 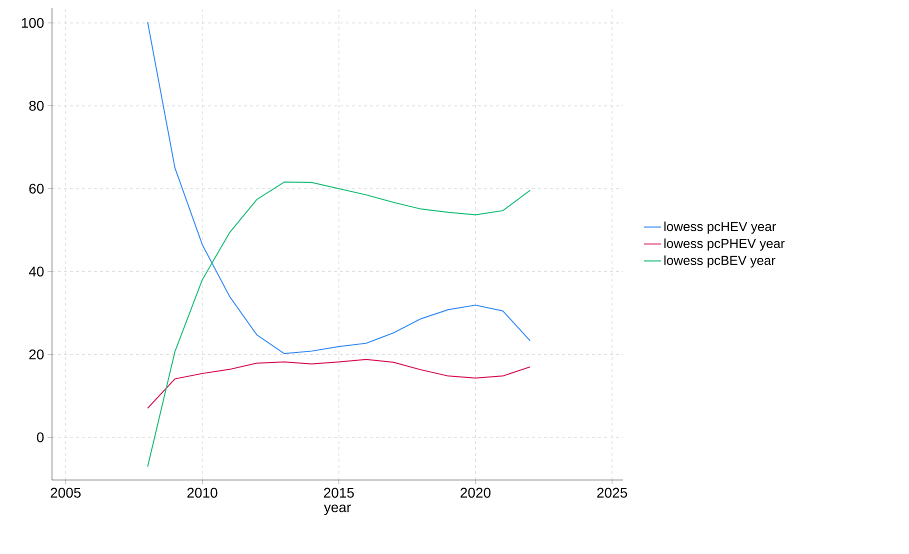 I want to click on legend-label: lowess pcBEV year, so click(x=720, y=261).